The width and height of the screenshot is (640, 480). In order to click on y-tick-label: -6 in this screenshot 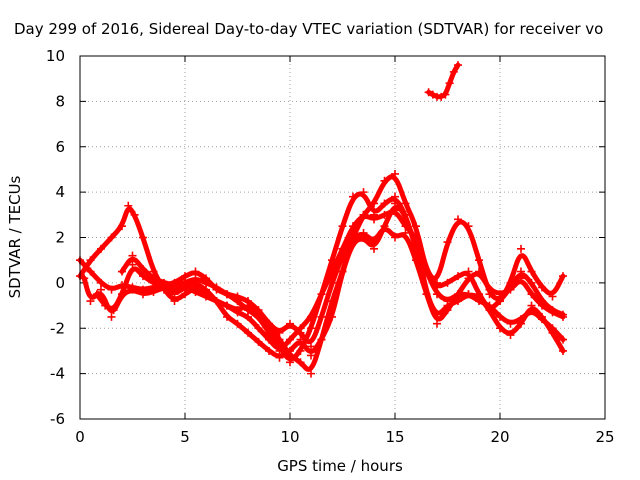, I will do `click(57, 419)`.